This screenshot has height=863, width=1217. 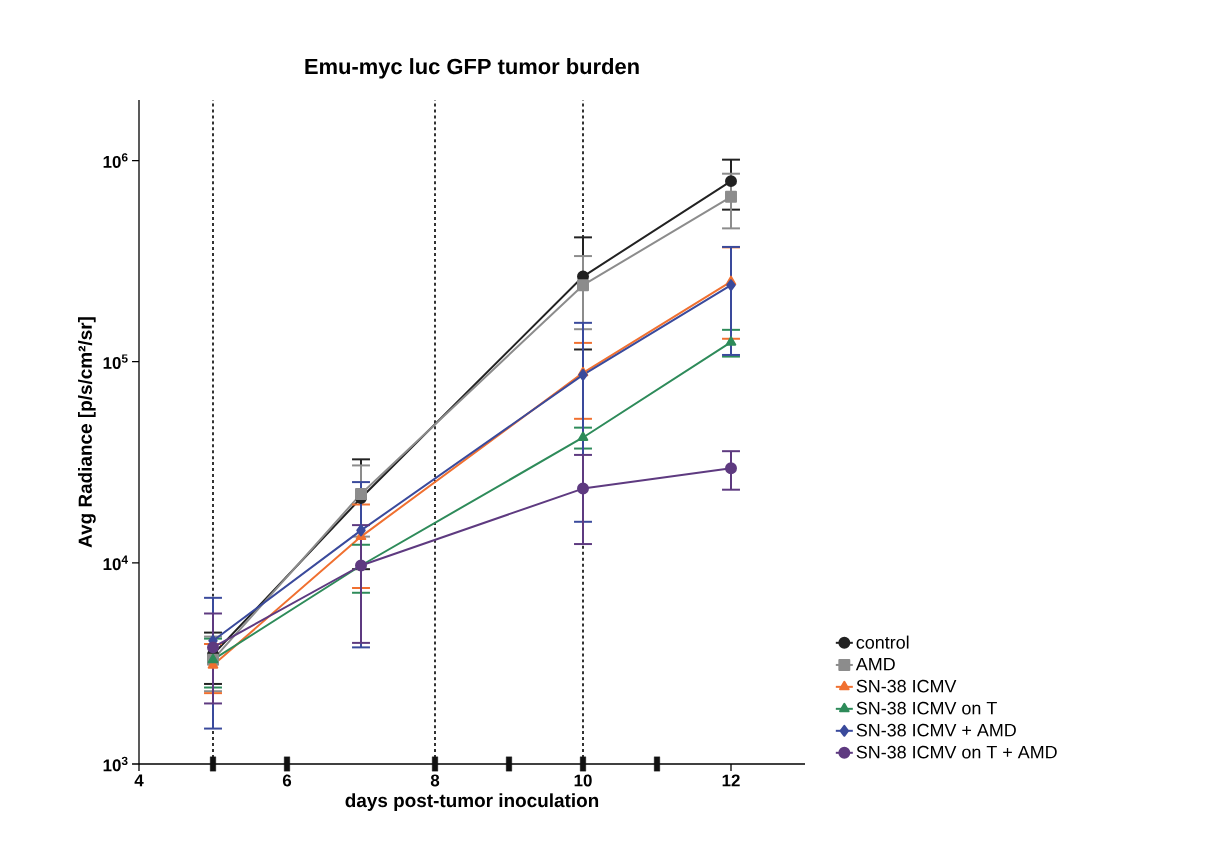 I want to click on chart-title: Emu-myc luc GFP tumor burden, so click(x=472, y=68).